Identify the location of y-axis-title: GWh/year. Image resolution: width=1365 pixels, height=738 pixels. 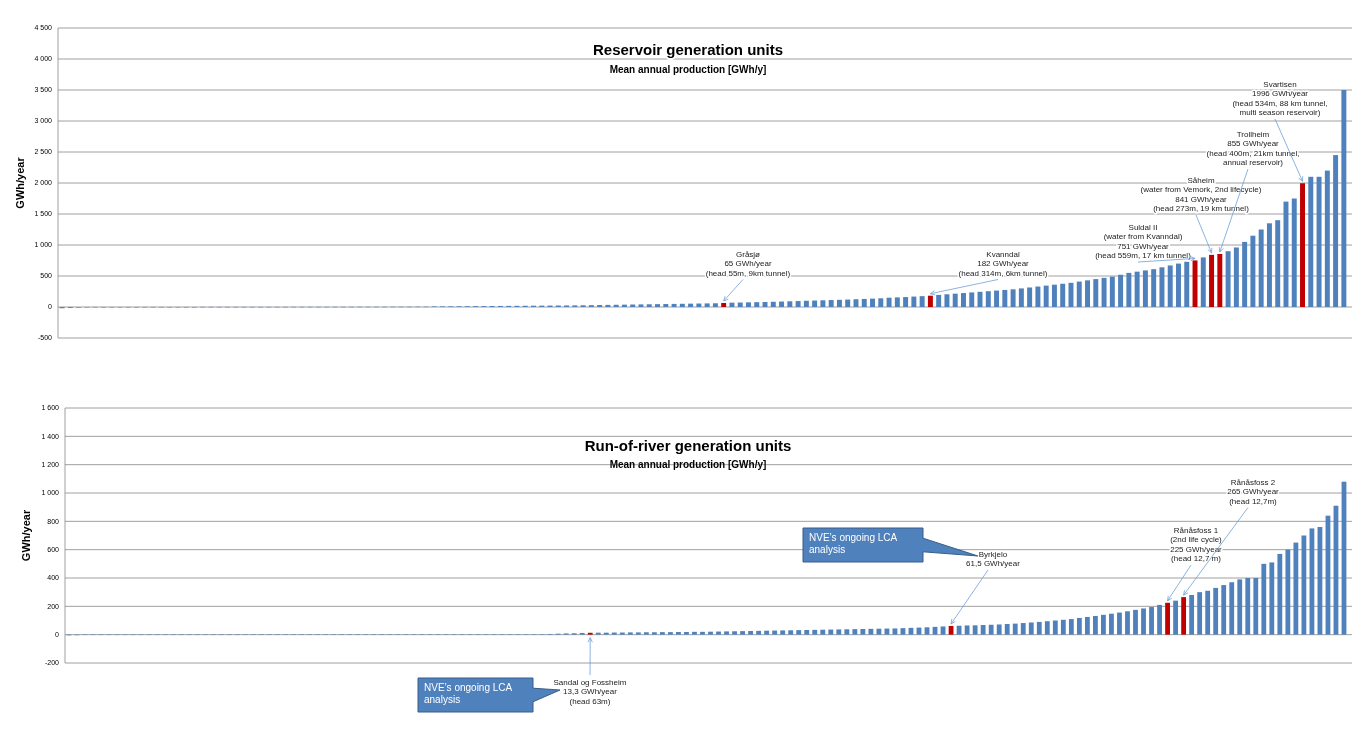
(26, 535).